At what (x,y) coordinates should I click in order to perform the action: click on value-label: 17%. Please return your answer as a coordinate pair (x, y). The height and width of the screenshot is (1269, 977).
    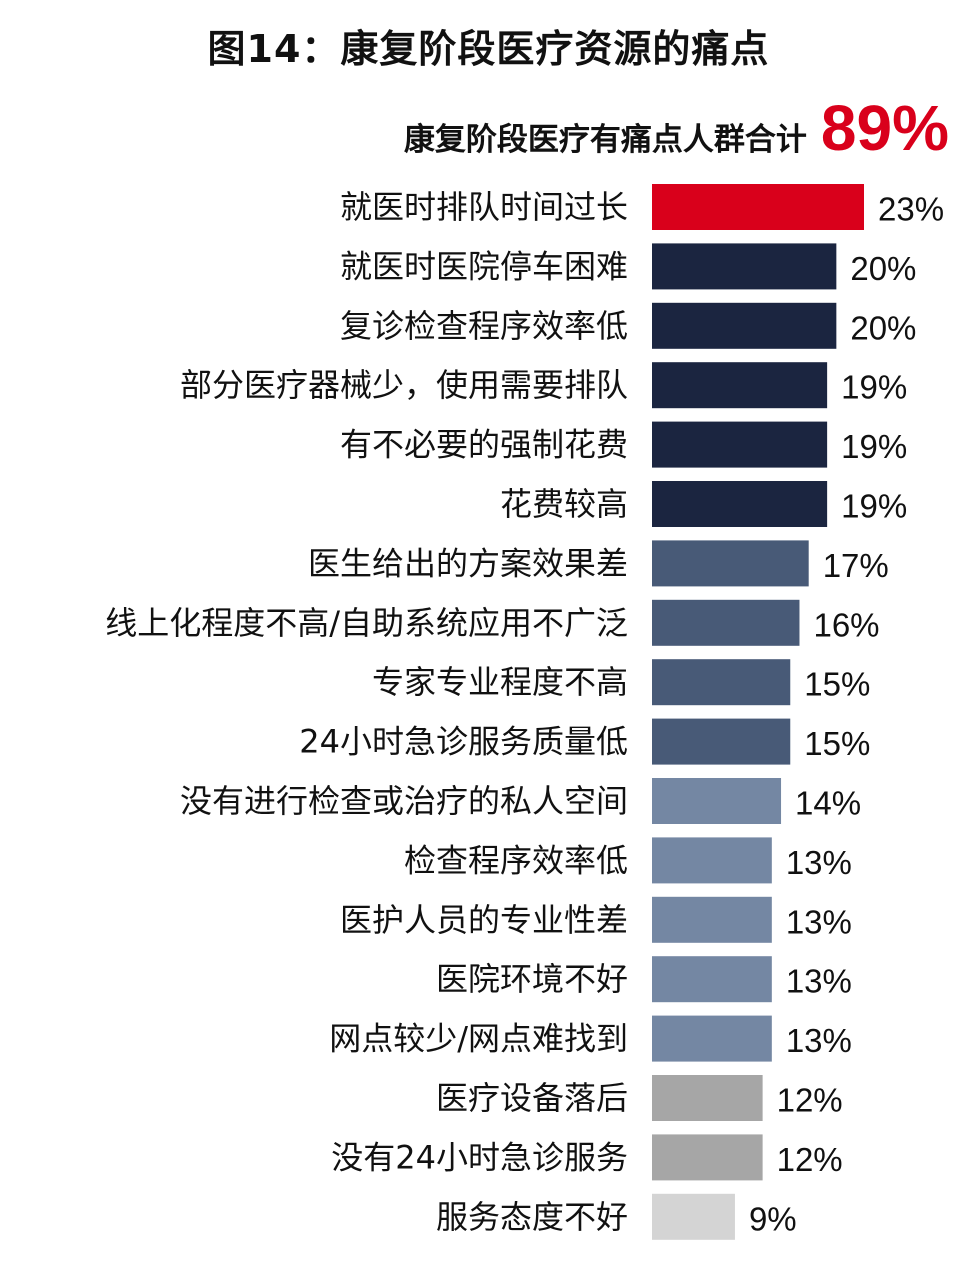
    Looking at the image, I should click on (856, 565).